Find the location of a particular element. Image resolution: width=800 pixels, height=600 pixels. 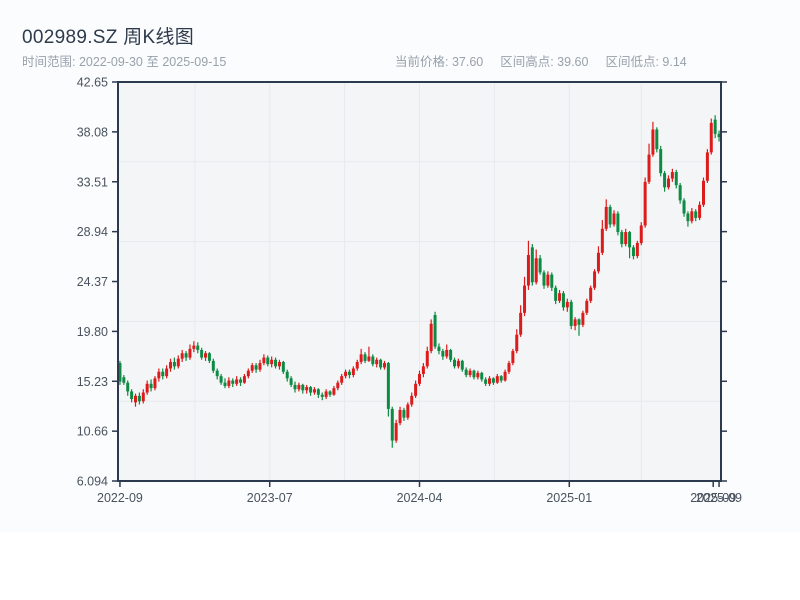

y-tick-label: 19.80 is located at coordinates (92, 332).